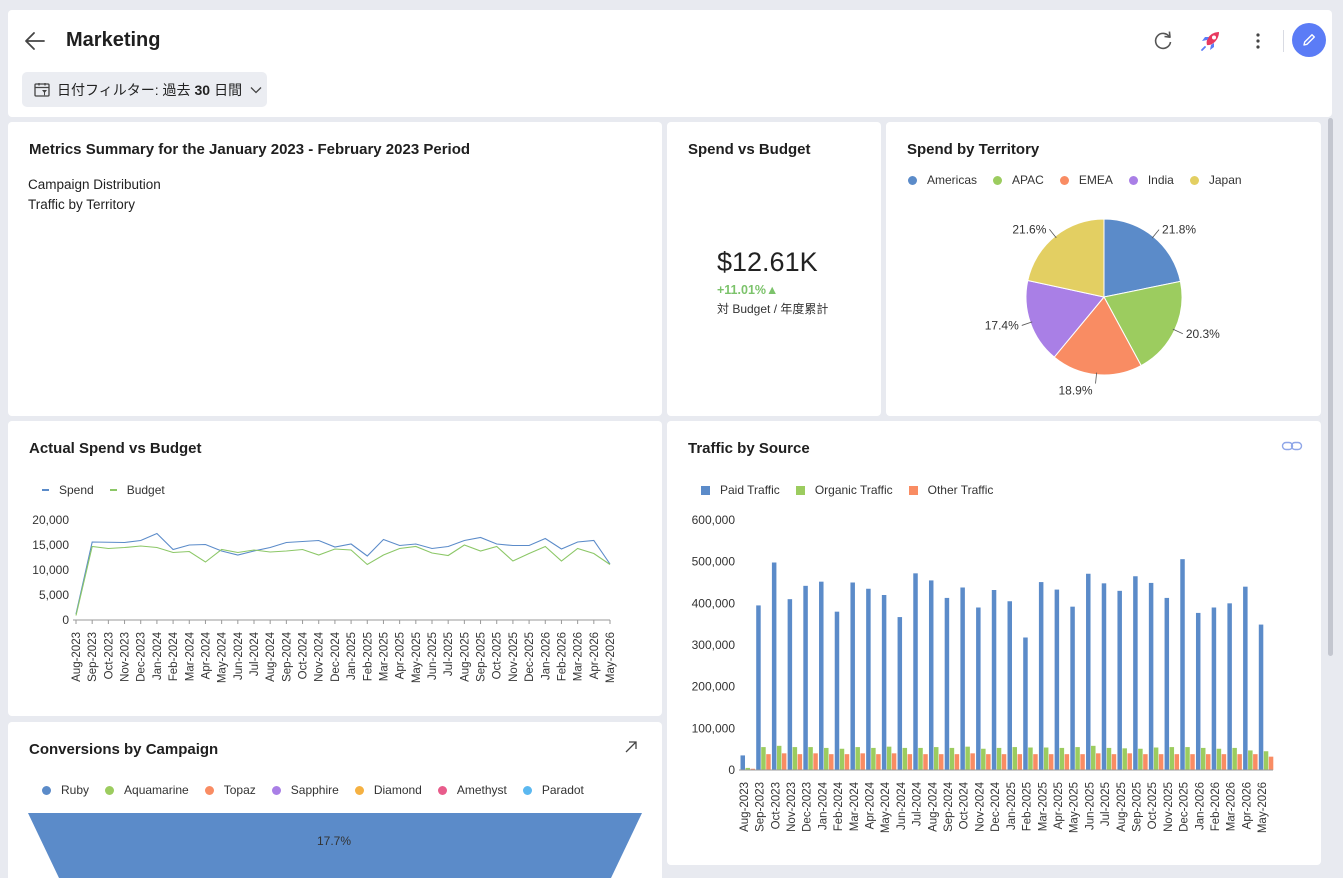 This screenshot has width=1343, height=878. What do you see at coordinates (740, 490) in the screenshot?
I see `legend-item: Paid Traffic` at bounding box center [740, 490].